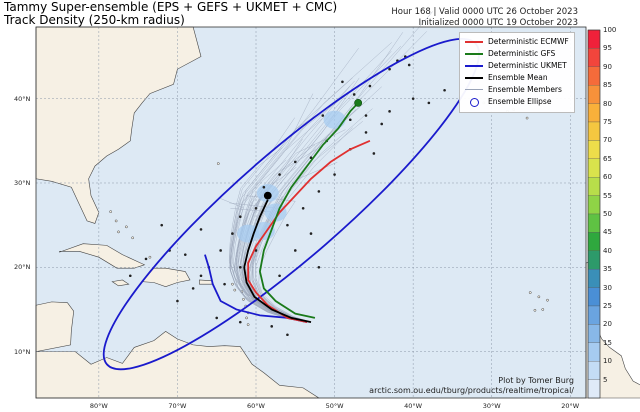 The height and width of the screenshot is (412, 640). I want to click on colorbar-tick-label: 80, so click(607, 103).